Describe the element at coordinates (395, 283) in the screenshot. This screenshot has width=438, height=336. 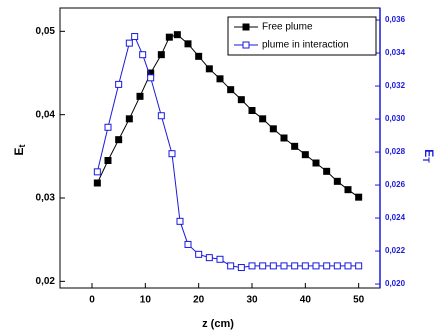
I see `y2-tick-label: 0,020` at that location.